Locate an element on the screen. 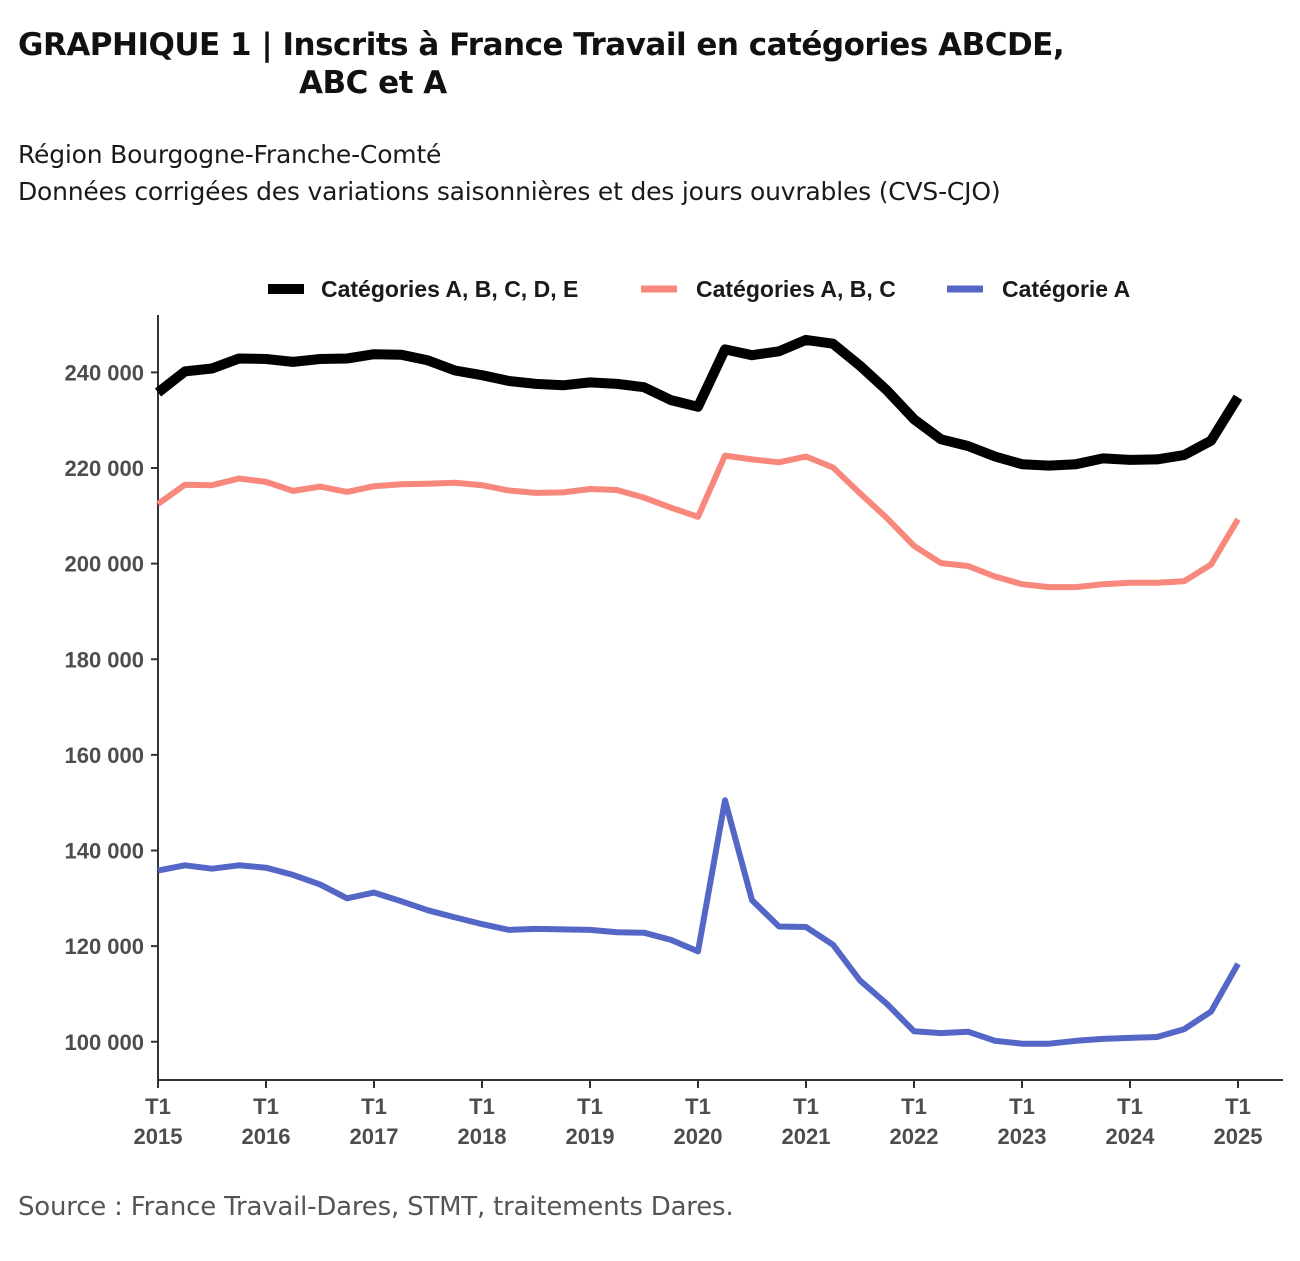 This screenshot has width=1300, height=1261. x-tick-label-year: 2024 is located at coordinates (1131, 1136).